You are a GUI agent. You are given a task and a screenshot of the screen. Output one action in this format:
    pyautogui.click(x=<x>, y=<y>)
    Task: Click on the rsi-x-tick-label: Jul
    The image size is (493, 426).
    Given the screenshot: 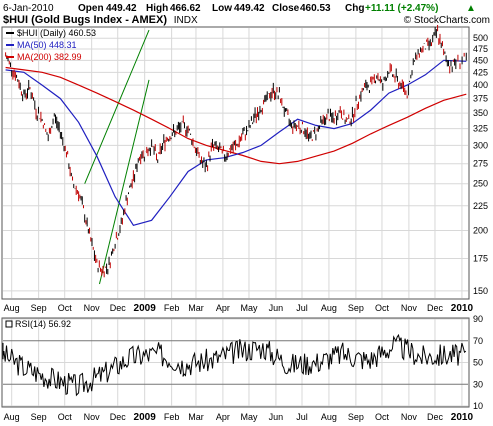 What is the action you would take?
    pyautogui.click(x=302, y=417)
    